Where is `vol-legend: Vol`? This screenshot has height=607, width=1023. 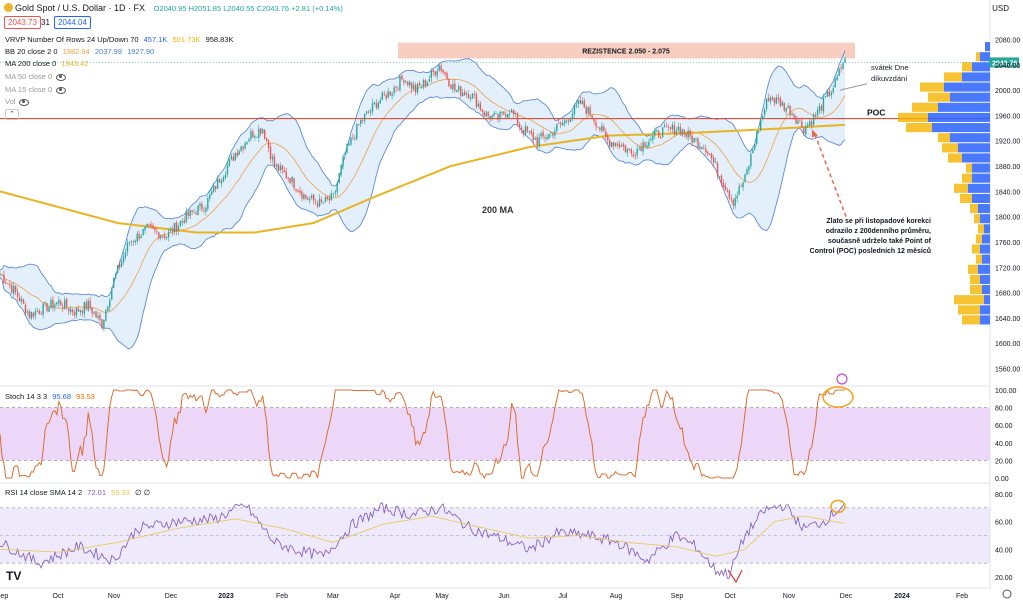 vol-legend: Vol is located at coordinates (17, 101).